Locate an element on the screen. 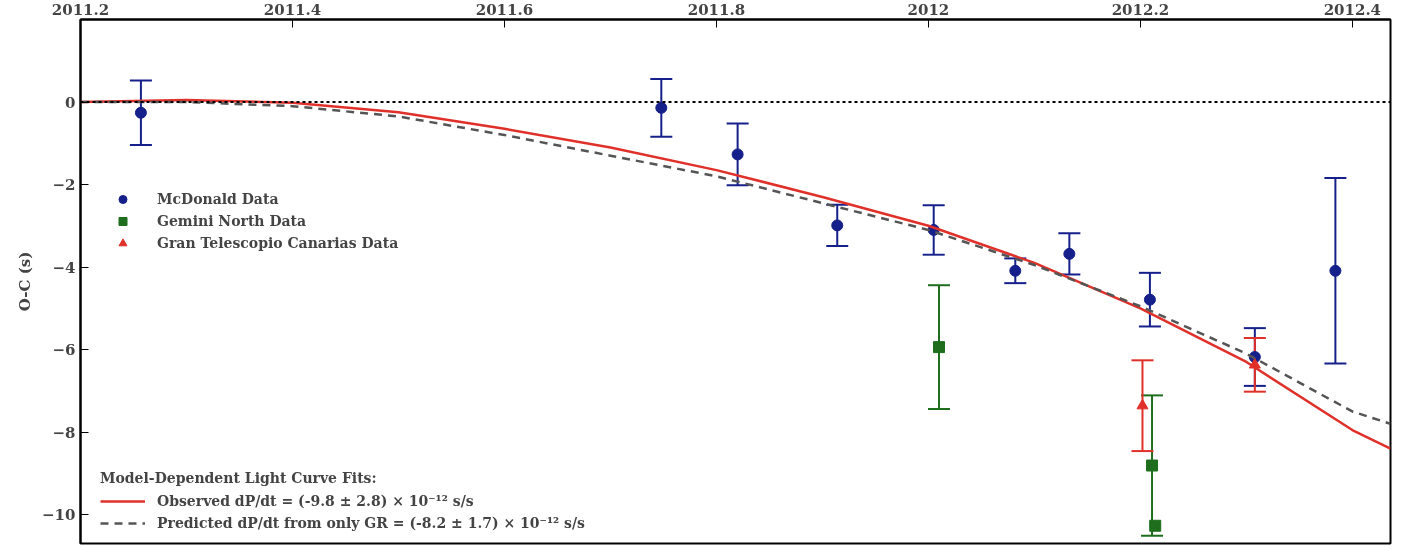 The image size is (1416, 550). x-tick-label: 2011.2 is located at coordinates (80, 9).